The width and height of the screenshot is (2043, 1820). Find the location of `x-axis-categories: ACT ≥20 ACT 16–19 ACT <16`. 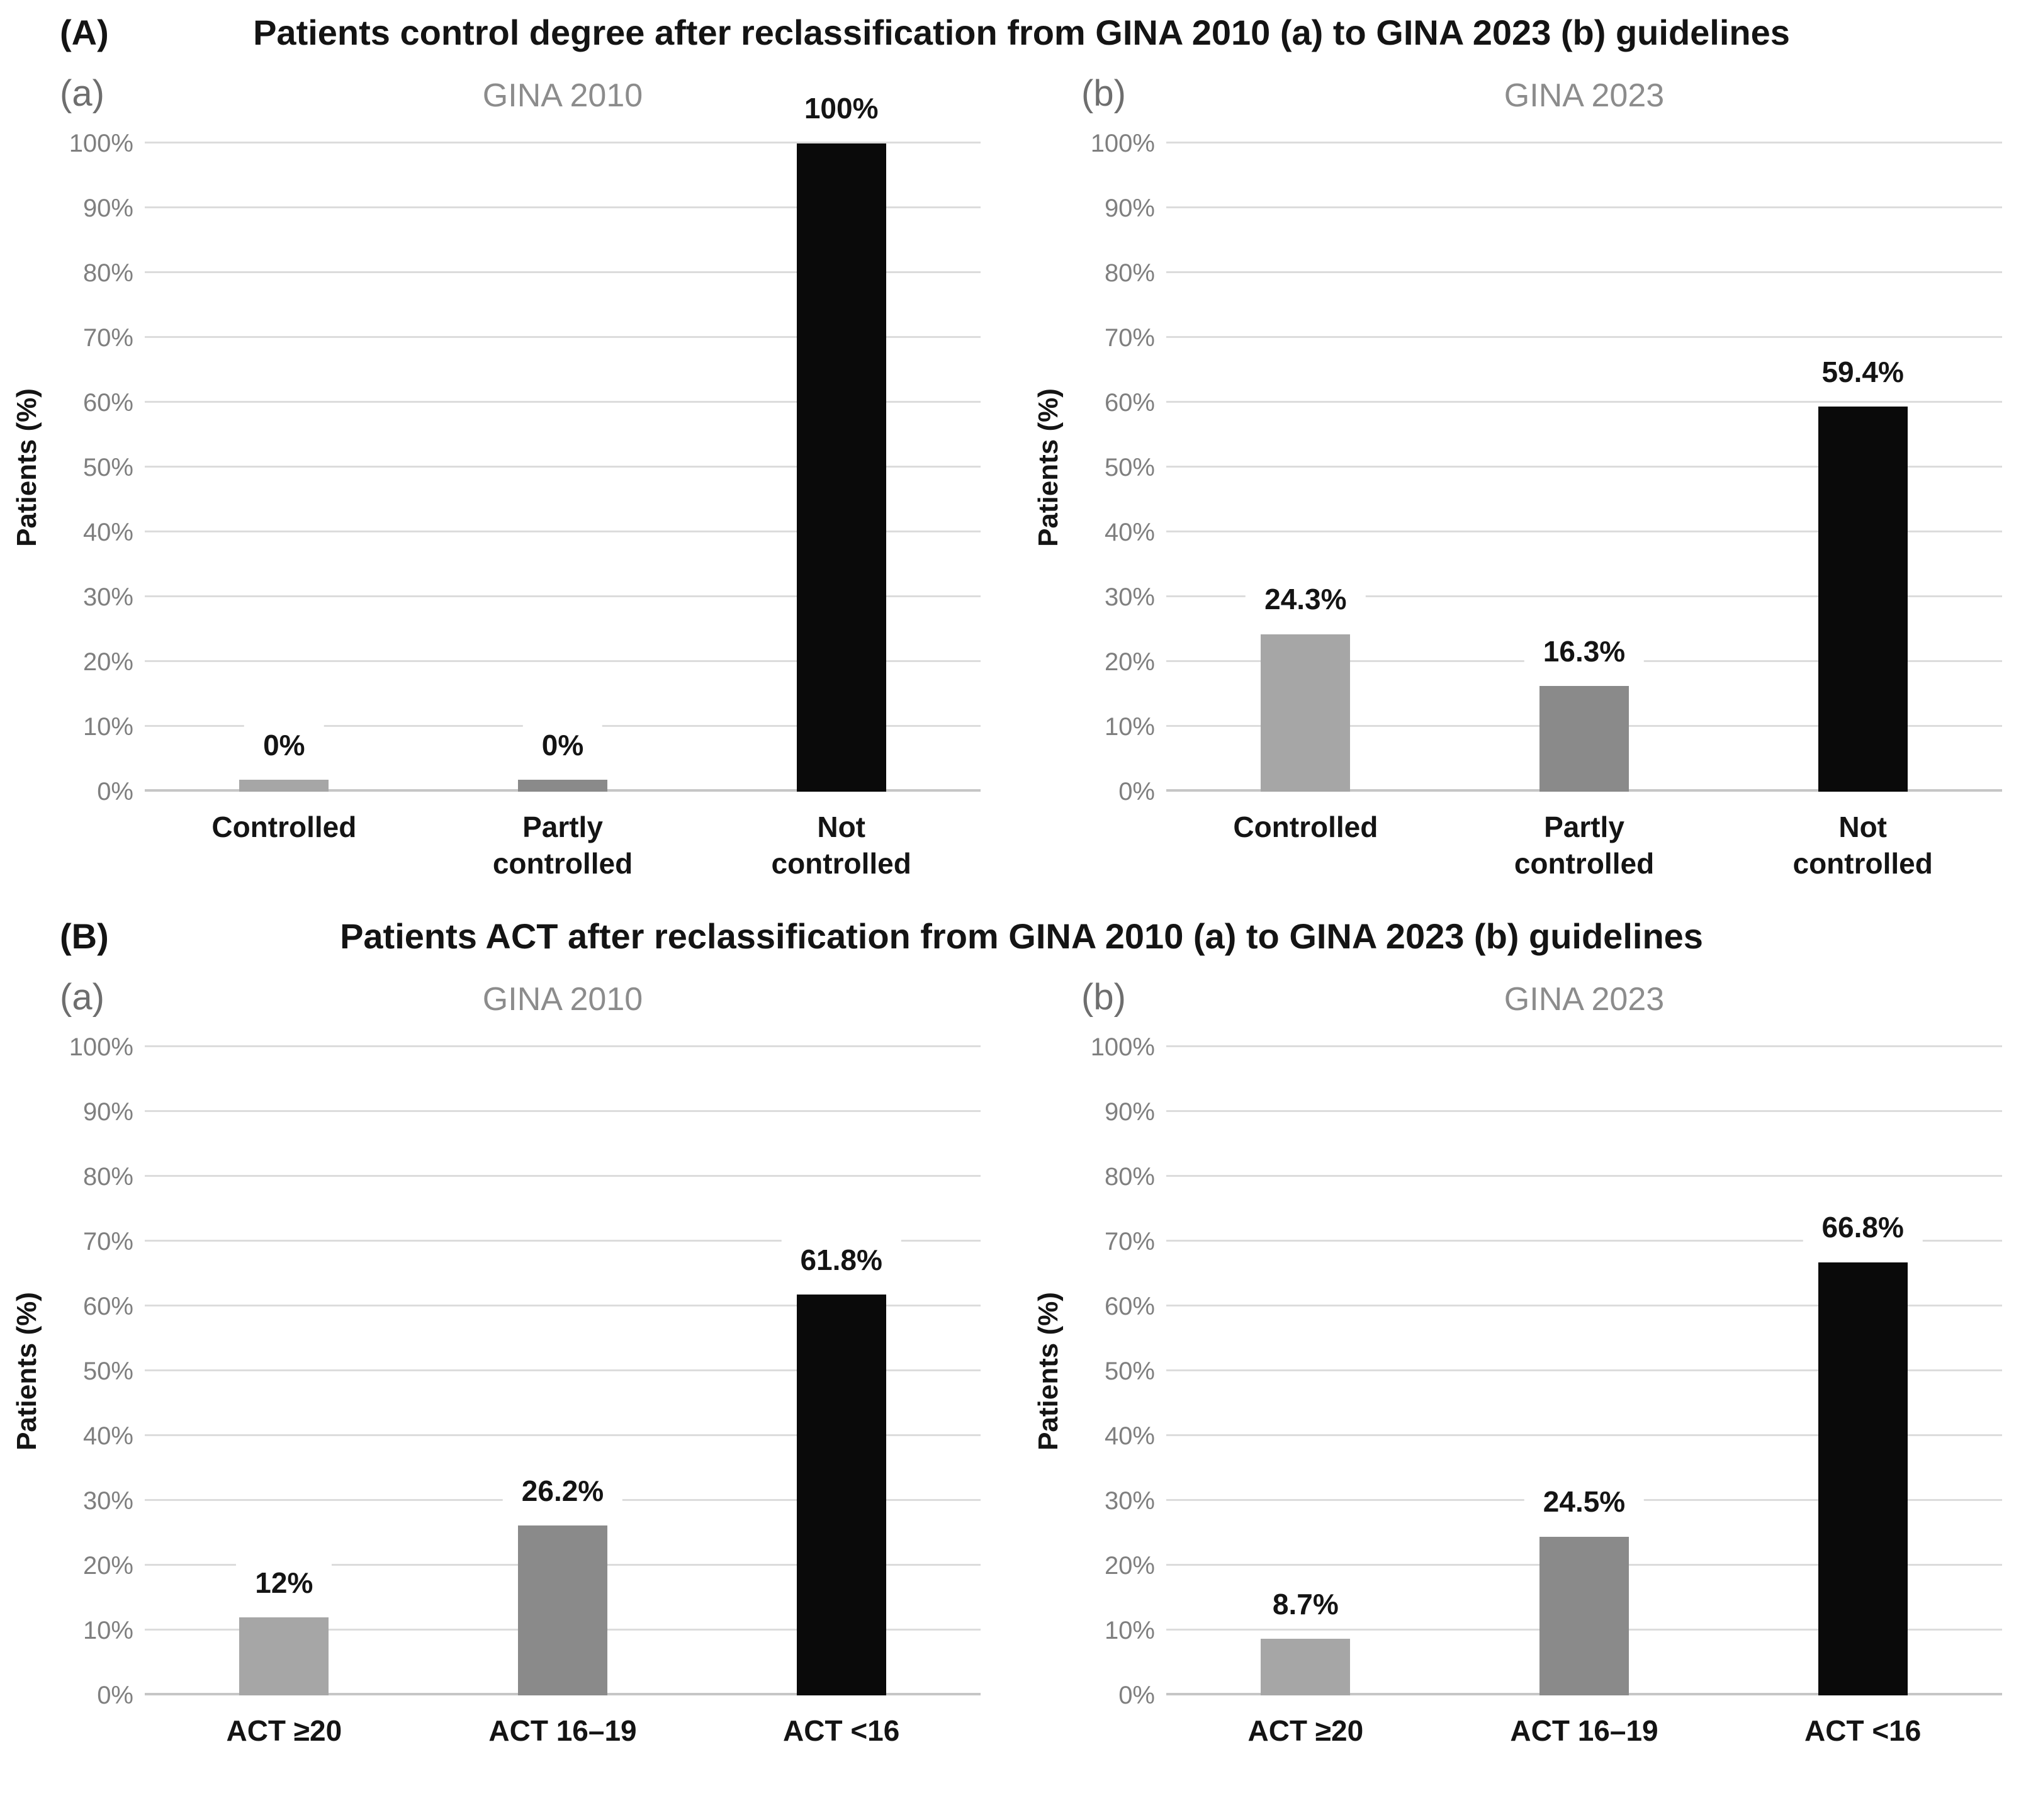

x-axis-categories: ACT ≥20 ACT 16–19 ACT <16 is located at coordinates (1584, 1751).